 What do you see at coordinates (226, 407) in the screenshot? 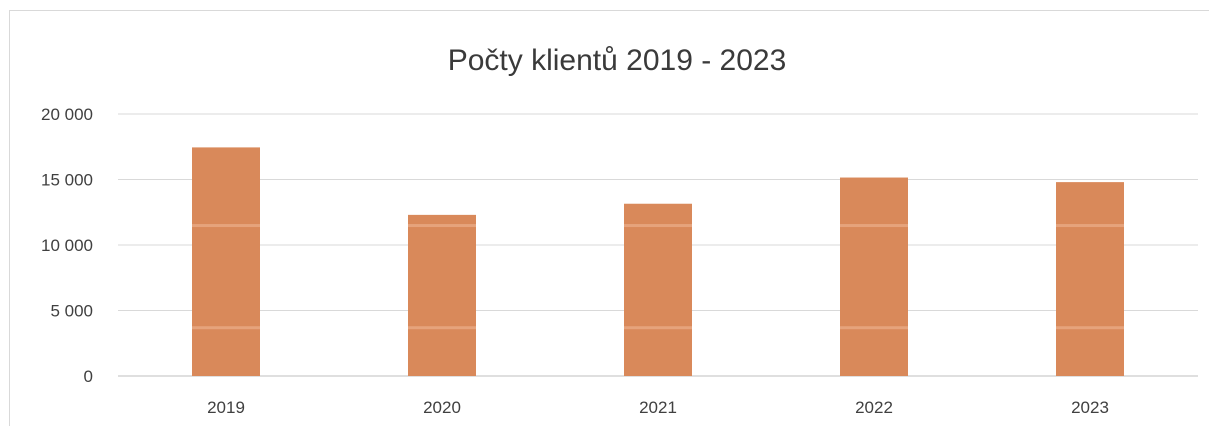
I see `x-tick-label-2019: 2019` at bounding box center [226, 407].